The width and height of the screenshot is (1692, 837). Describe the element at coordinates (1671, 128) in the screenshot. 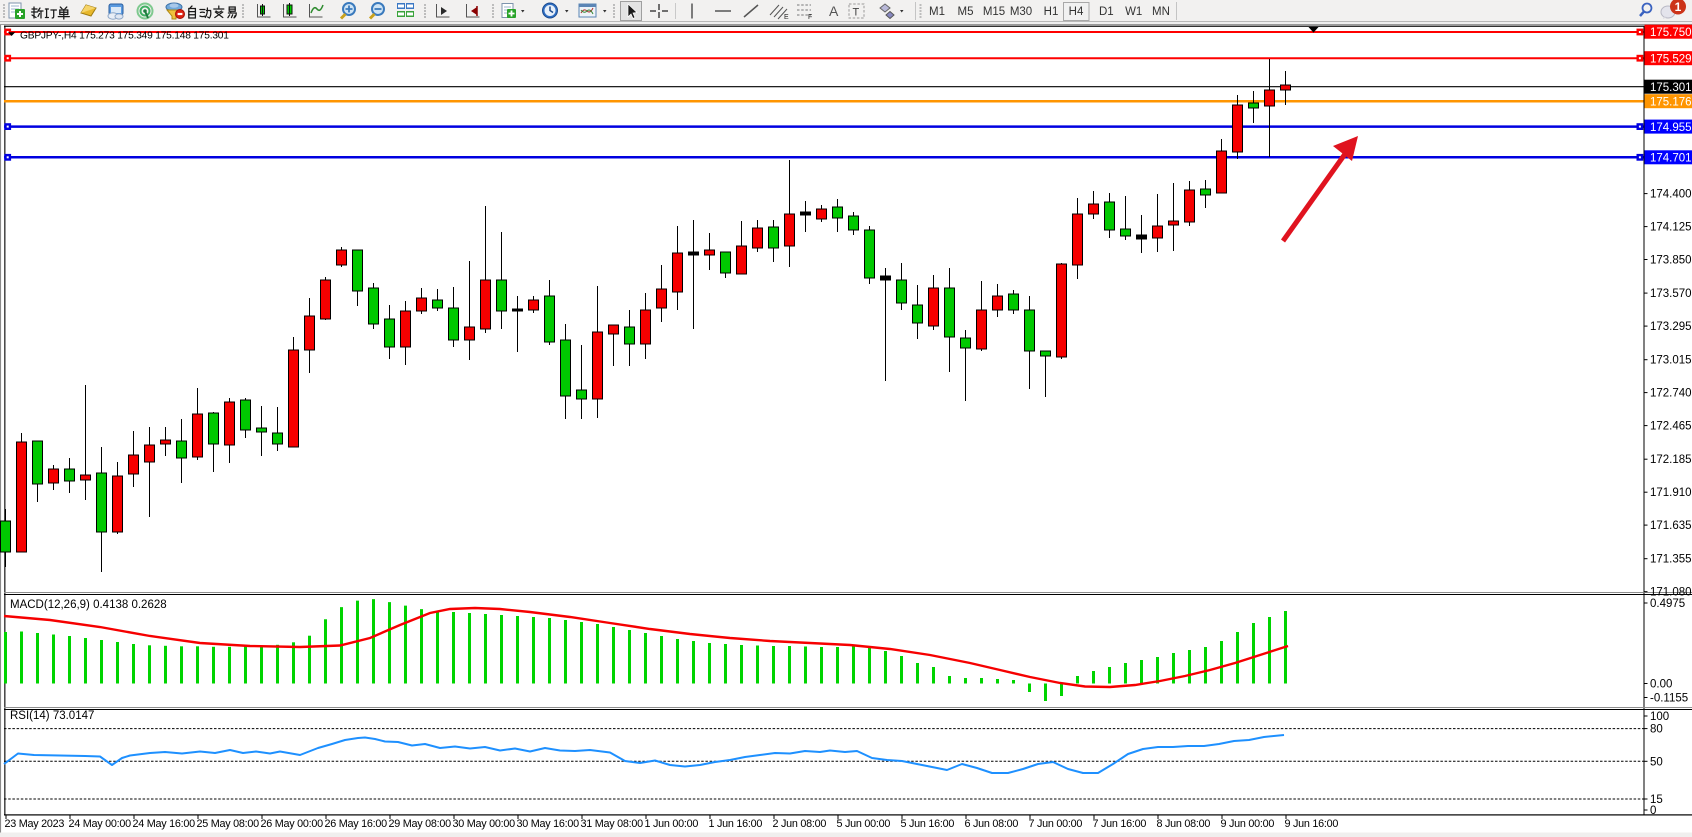

I see `svg-text: 174.955` at that location.